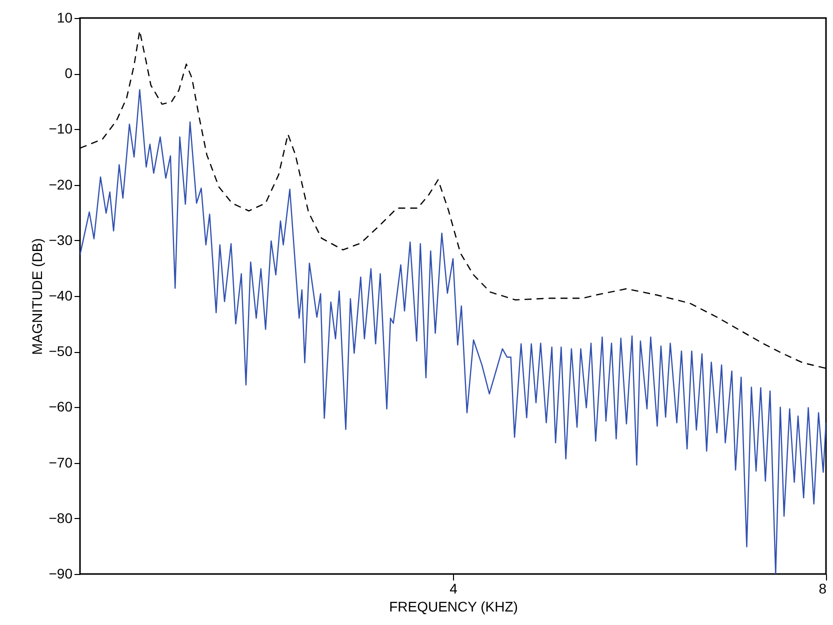 Image resolution: width=833 pixels, height=625 pixels. Describe the element at coordinates (822, 588) in the screenshot. I see `x-tick-label: 8` at that location.